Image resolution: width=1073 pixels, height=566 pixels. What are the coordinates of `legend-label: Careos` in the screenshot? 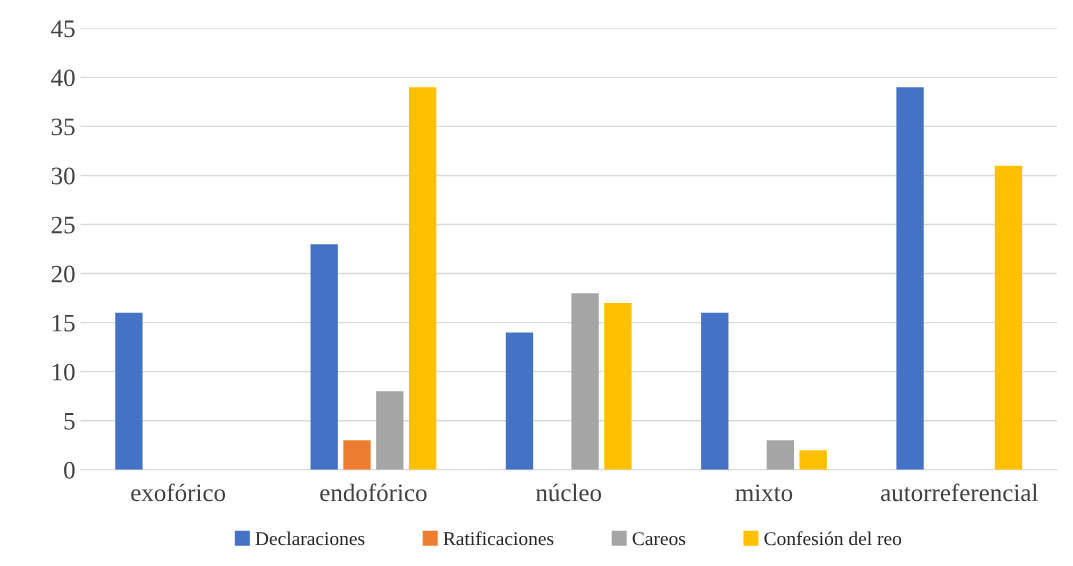 It's located at (659, 539).